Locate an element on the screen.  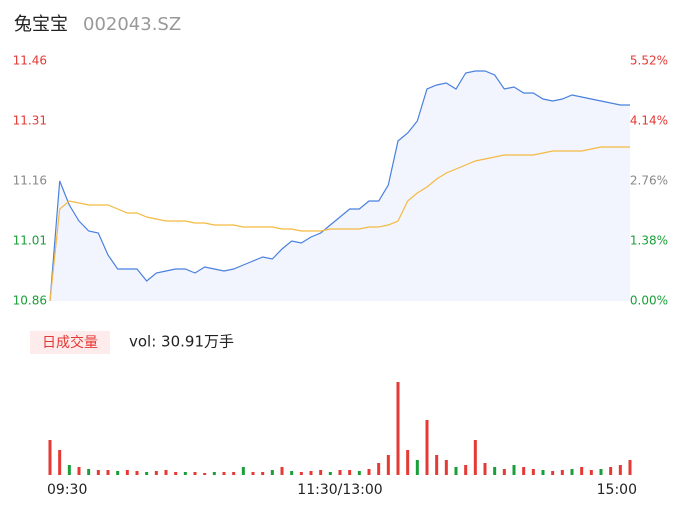
y2-tick-label: 0.00% is located at coordinates (649, 301).